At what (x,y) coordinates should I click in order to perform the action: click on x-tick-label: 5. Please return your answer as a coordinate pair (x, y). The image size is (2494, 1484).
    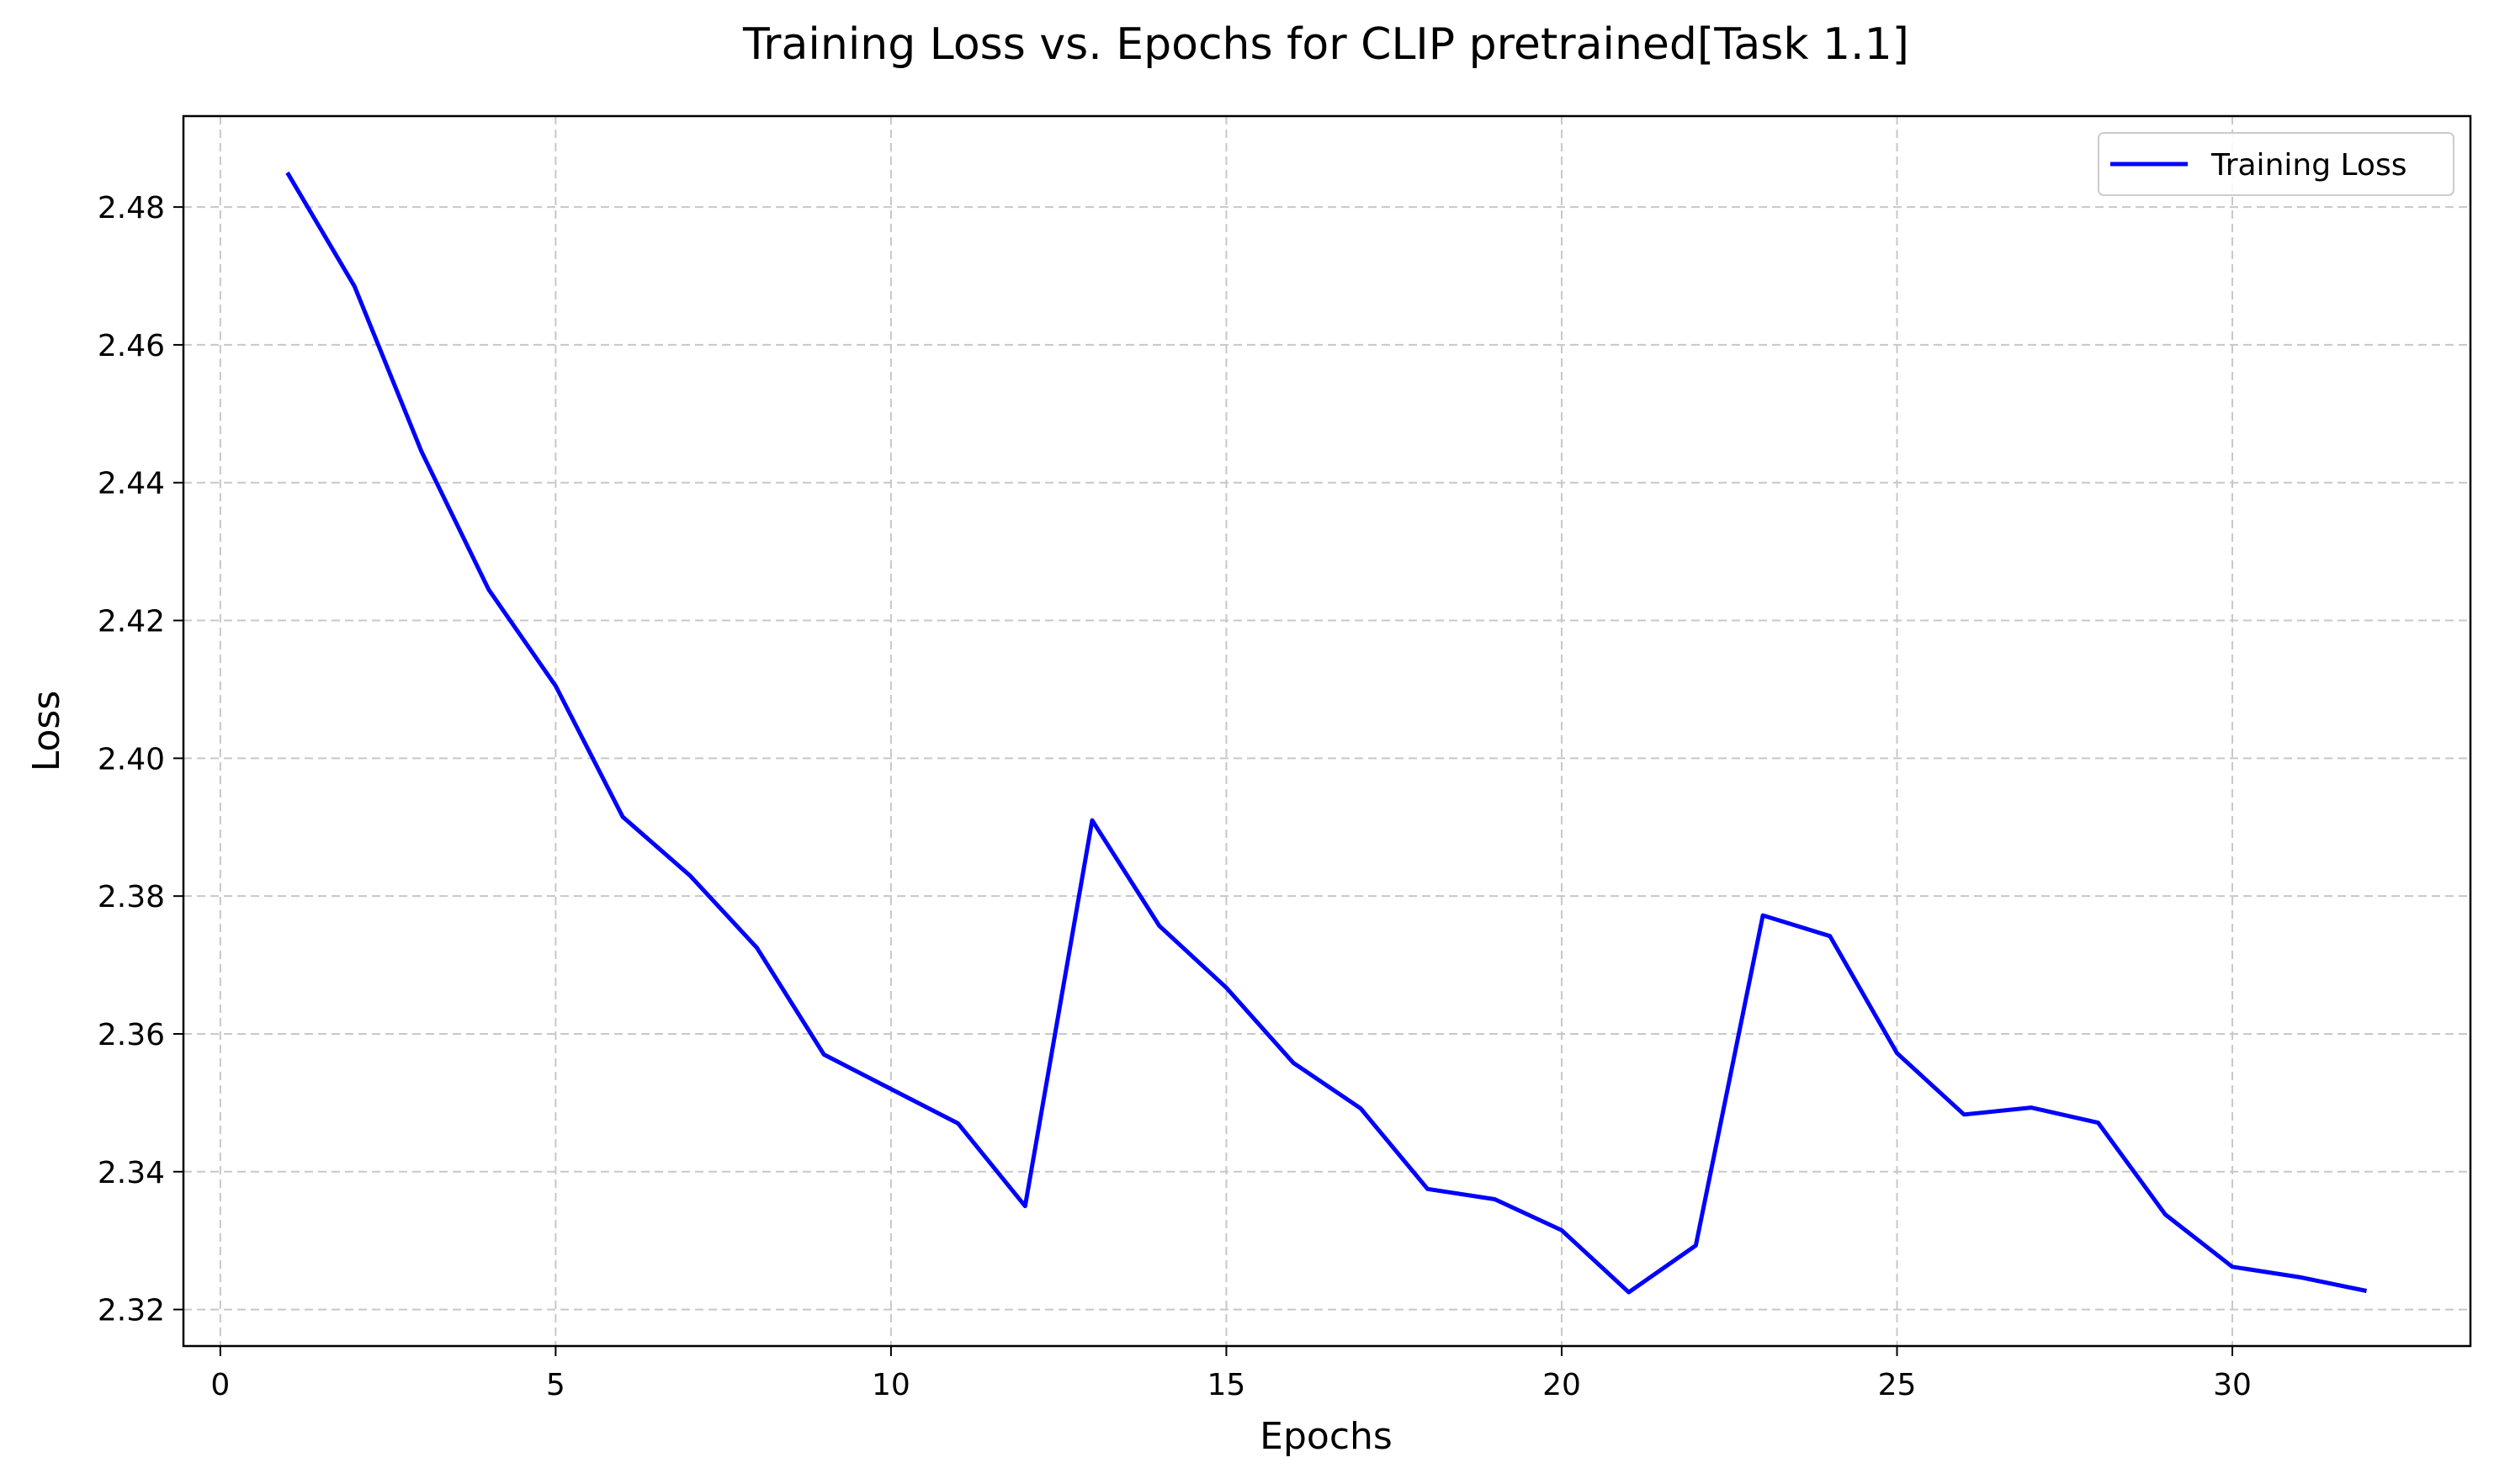
    Looking at the image, I should click on (555, 1385).